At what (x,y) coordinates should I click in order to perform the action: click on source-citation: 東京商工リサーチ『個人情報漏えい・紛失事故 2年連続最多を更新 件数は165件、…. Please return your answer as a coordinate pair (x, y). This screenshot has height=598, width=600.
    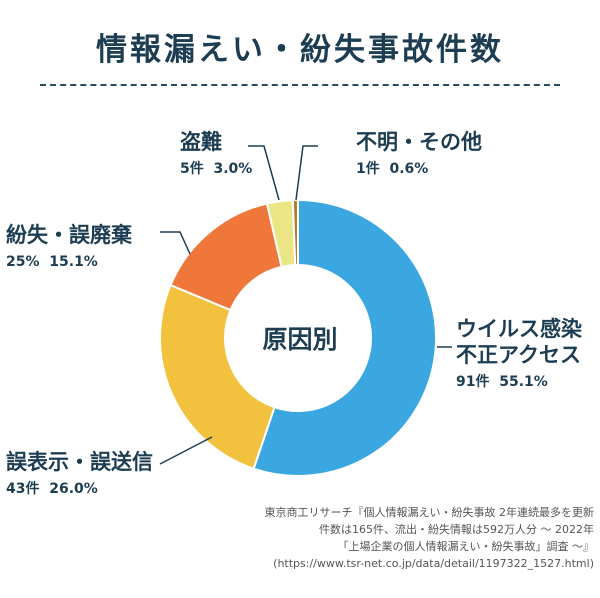
    Looking at the image, I should click on (384, 538).